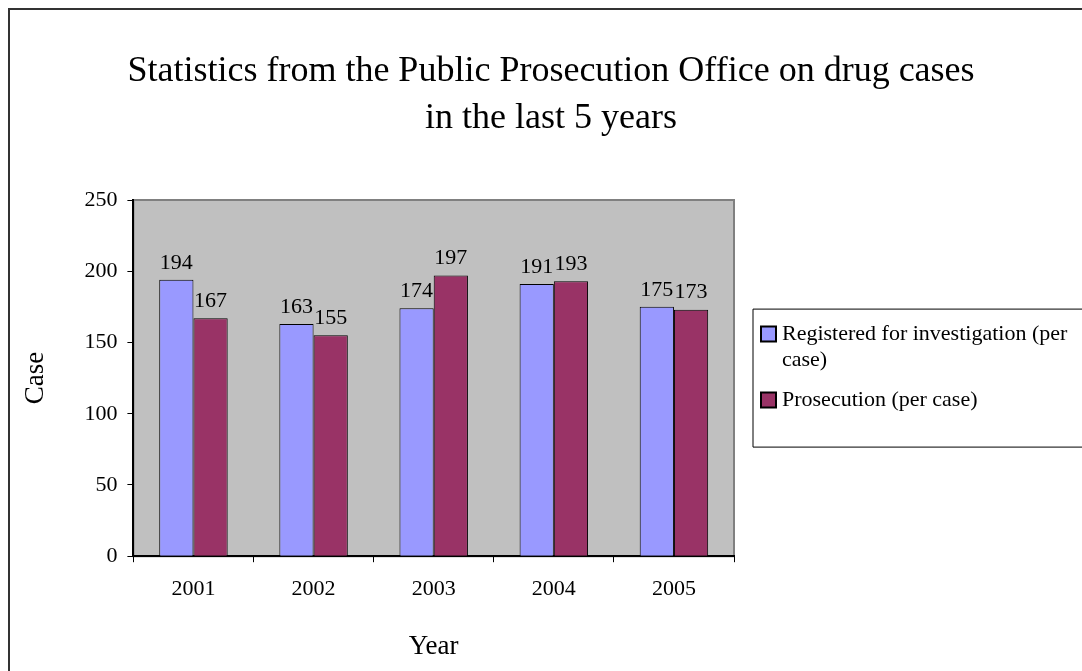 The image size is (1082, 671). Describe the element at coordinates (657, 288) in the screenshot. I see `data-label: 175` at that location.